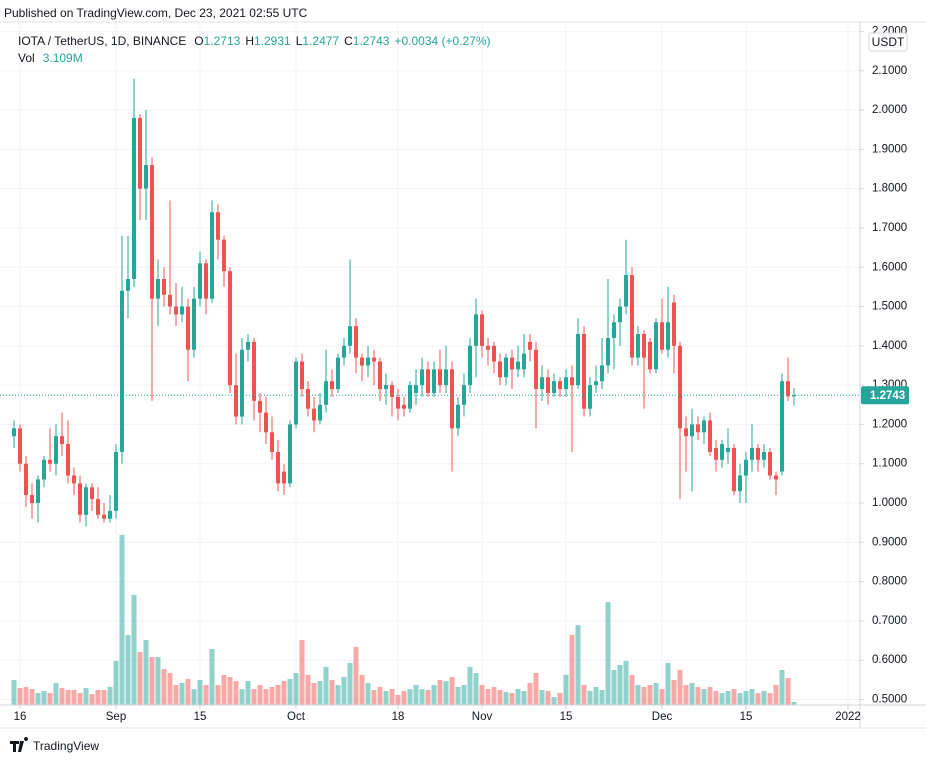 The image size is (926, 765). Describe the element at coordinates (889, 464) in the screenshot. I see `y-tick-label: 1.1000` at that location.